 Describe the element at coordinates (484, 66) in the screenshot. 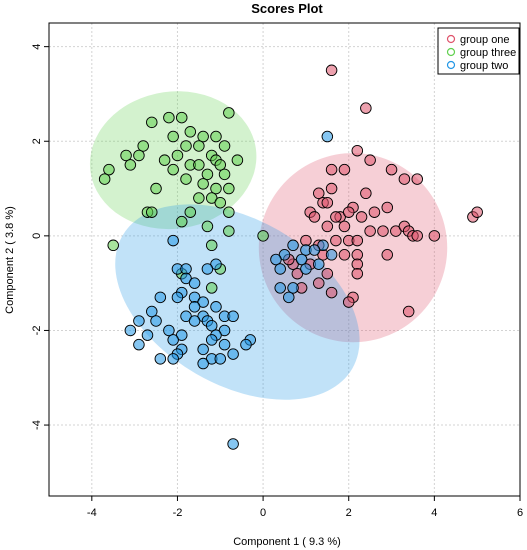

I see `legend-label-group-two: group two` at that location.